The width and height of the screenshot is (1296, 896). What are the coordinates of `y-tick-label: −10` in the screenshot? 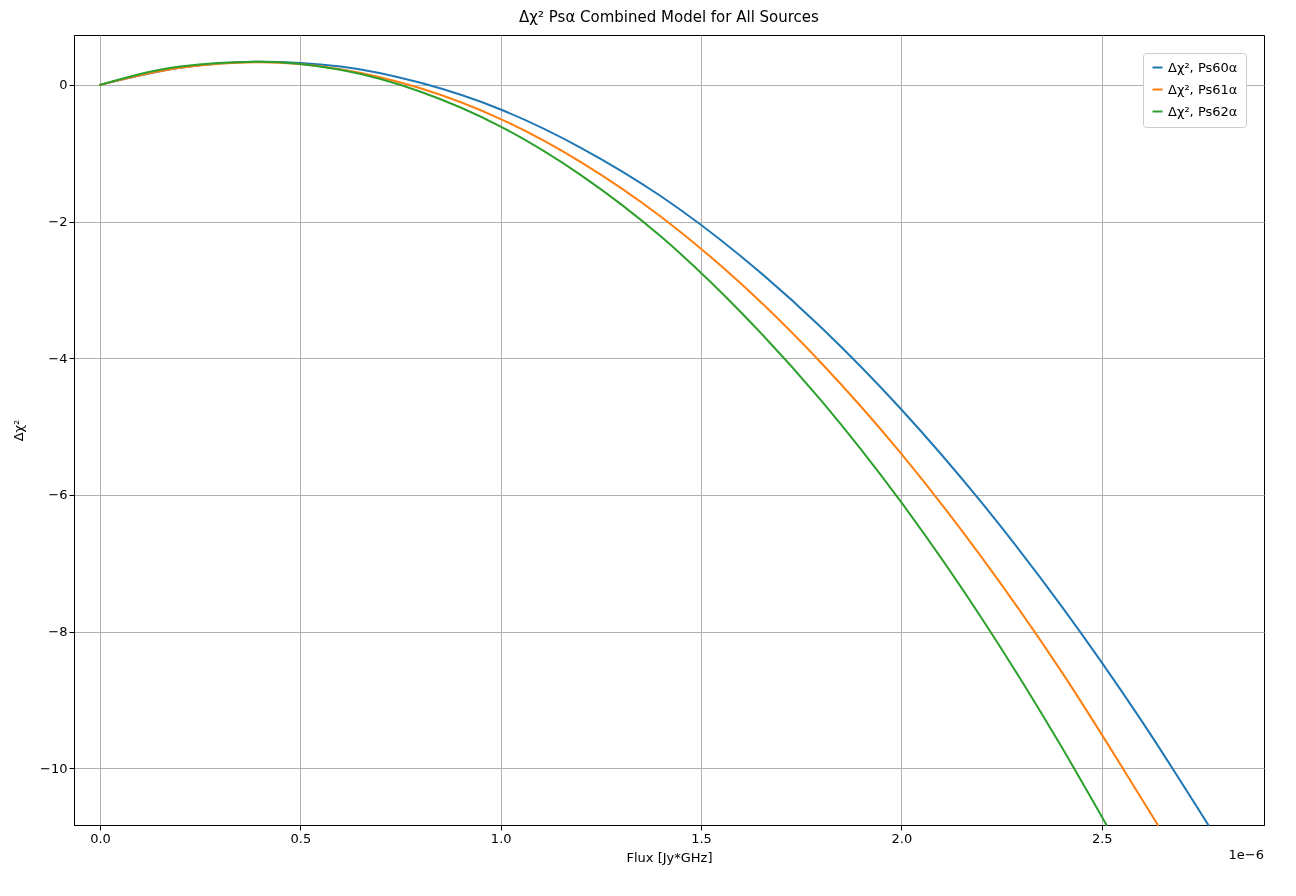 It's located at (54, 768).